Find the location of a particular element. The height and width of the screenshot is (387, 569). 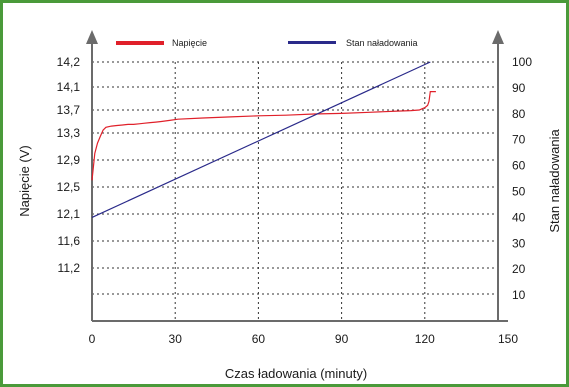

y-right-tick-label: 50 is located at coordinates (519, 192).